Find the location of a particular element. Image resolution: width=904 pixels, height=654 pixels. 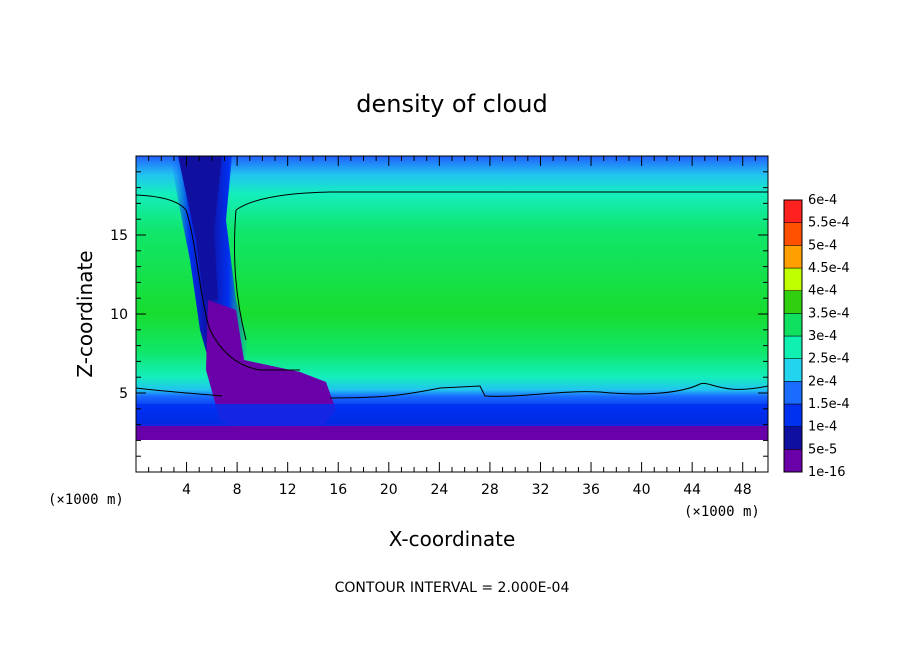

y-tick-label: 10 is located at coordinates (119, 315).